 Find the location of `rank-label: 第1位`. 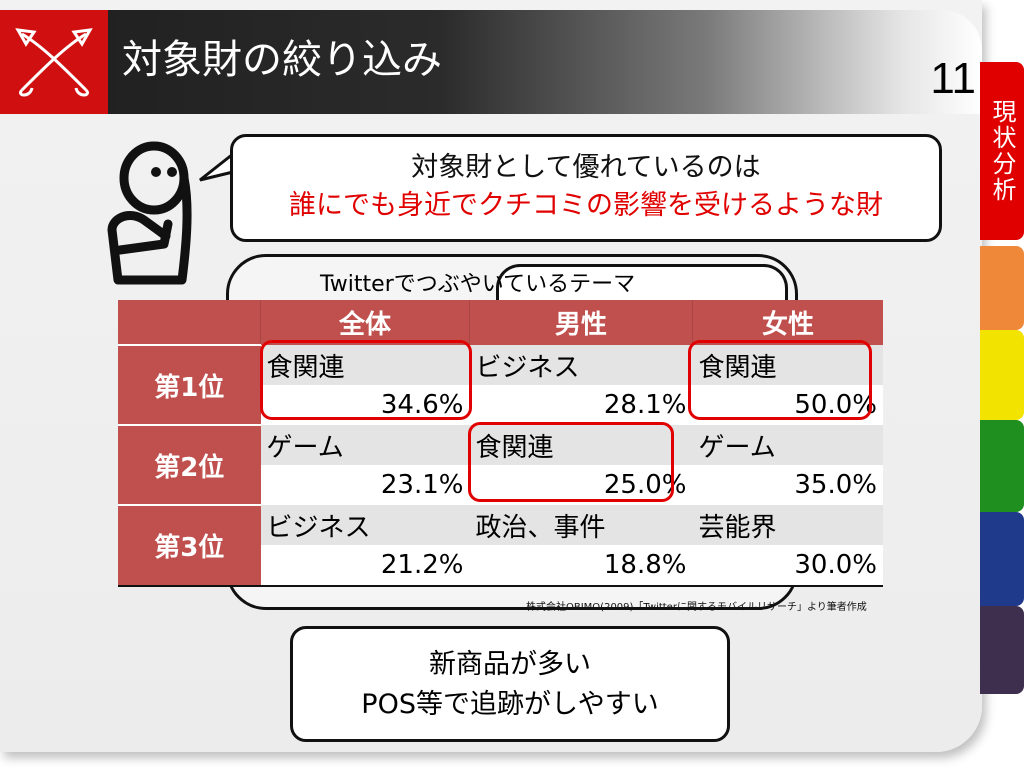

rank-label: 第1位 is located at coordinates (189, 384).